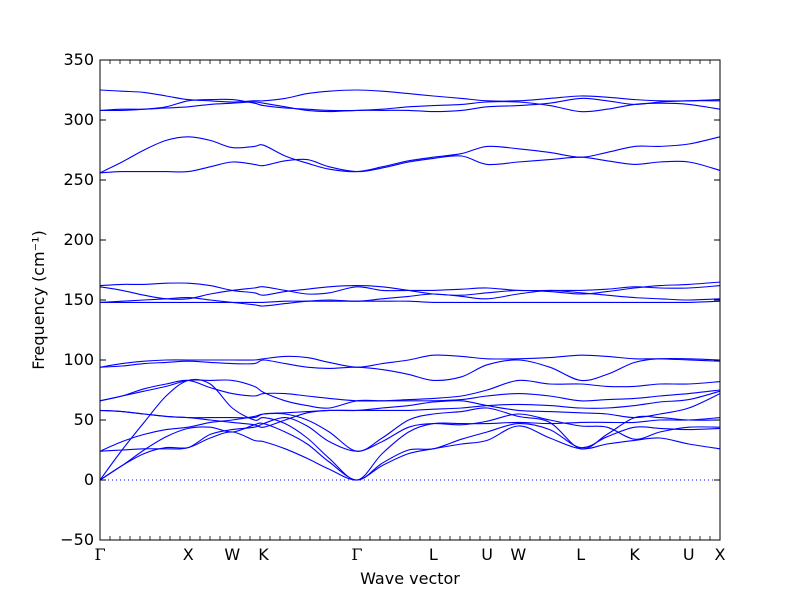  I want to click on y-tick-label: 200, so click(78, 239).